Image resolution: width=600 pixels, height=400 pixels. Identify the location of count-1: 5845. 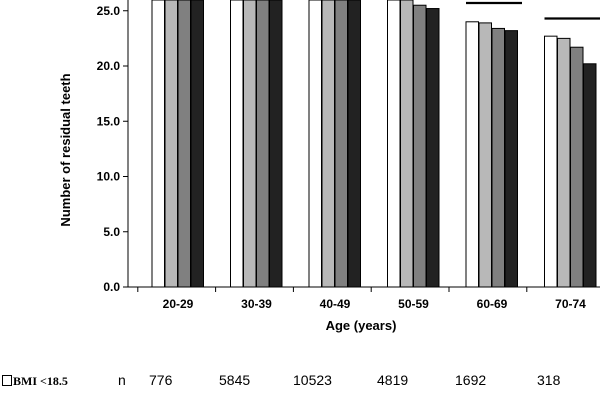
(235, 380).